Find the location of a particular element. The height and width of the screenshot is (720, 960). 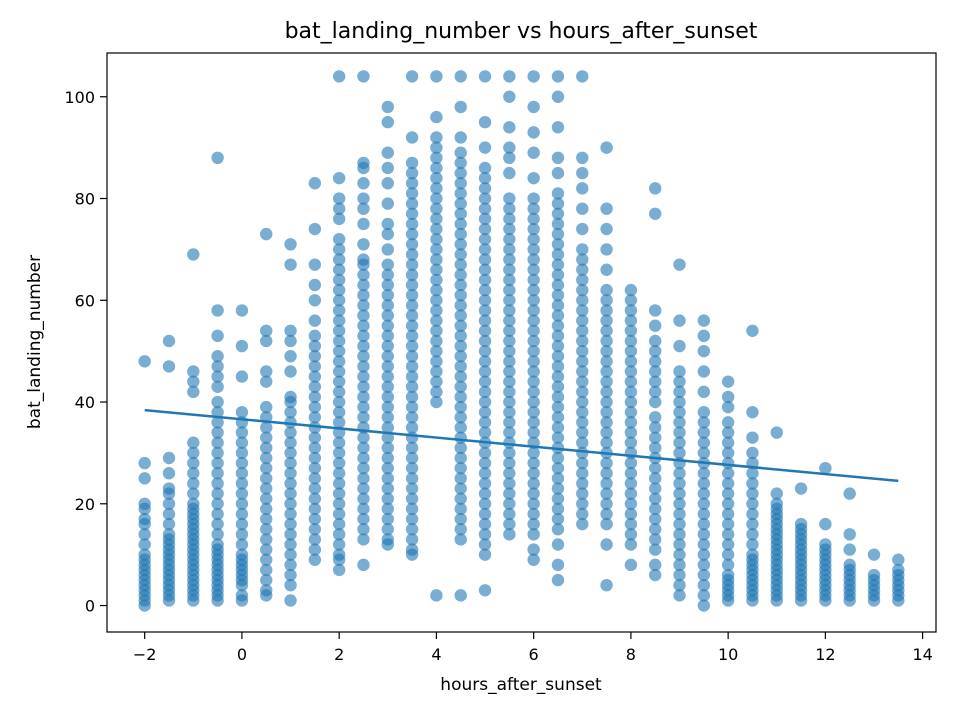

y-tick-label: 100 is located at coordinates (79, 97).